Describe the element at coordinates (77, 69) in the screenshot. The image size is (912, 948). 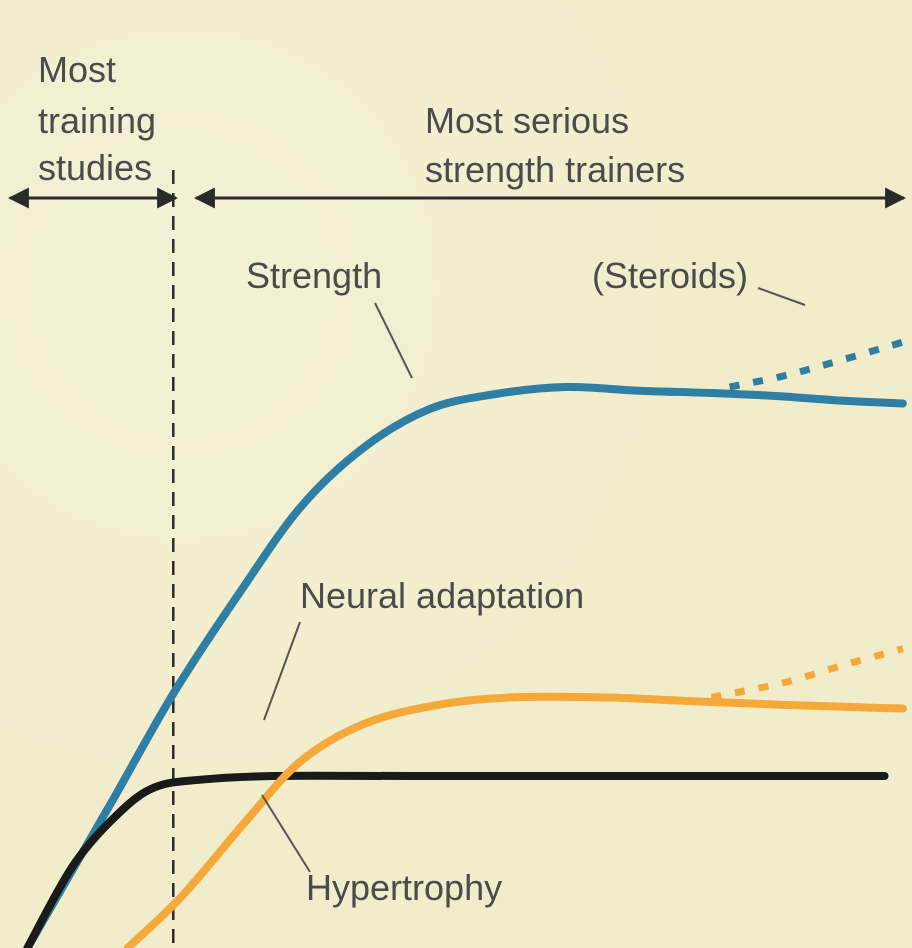
I see `region-label-line: Most` at that location.